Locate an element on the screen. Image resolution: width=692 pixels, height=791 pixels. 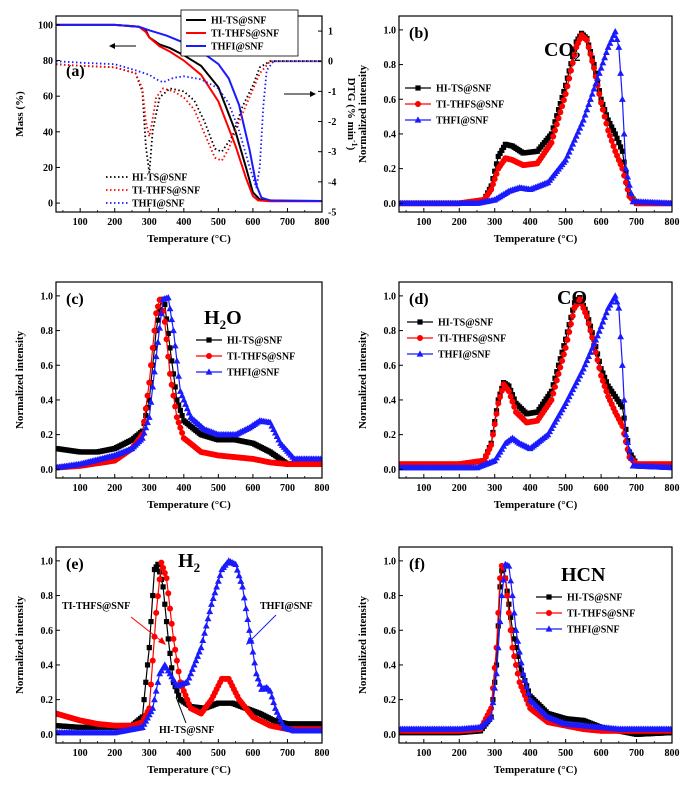
legend-label: THFI@SNF is located at coordinates (464, 355).